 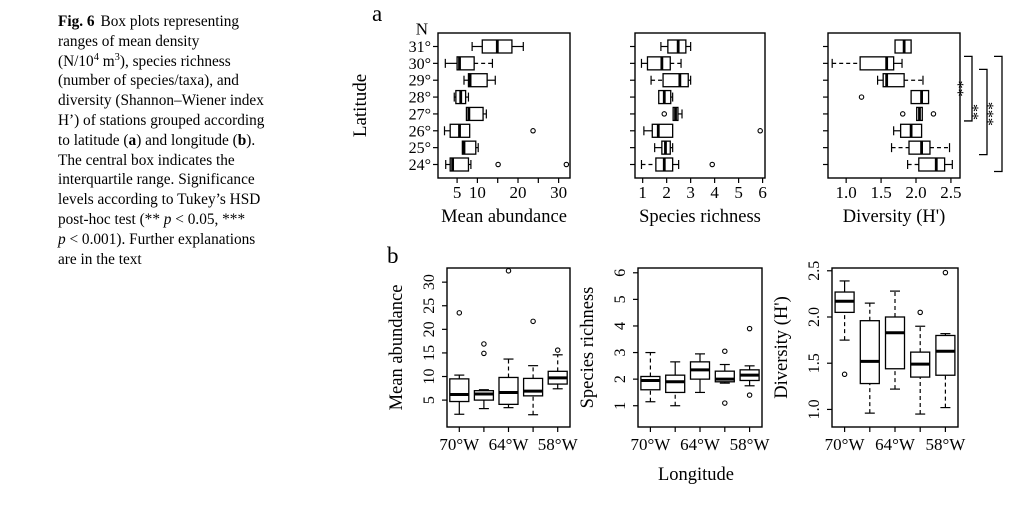 I want to click on category-label: 30°, so click(x=420, y=64).